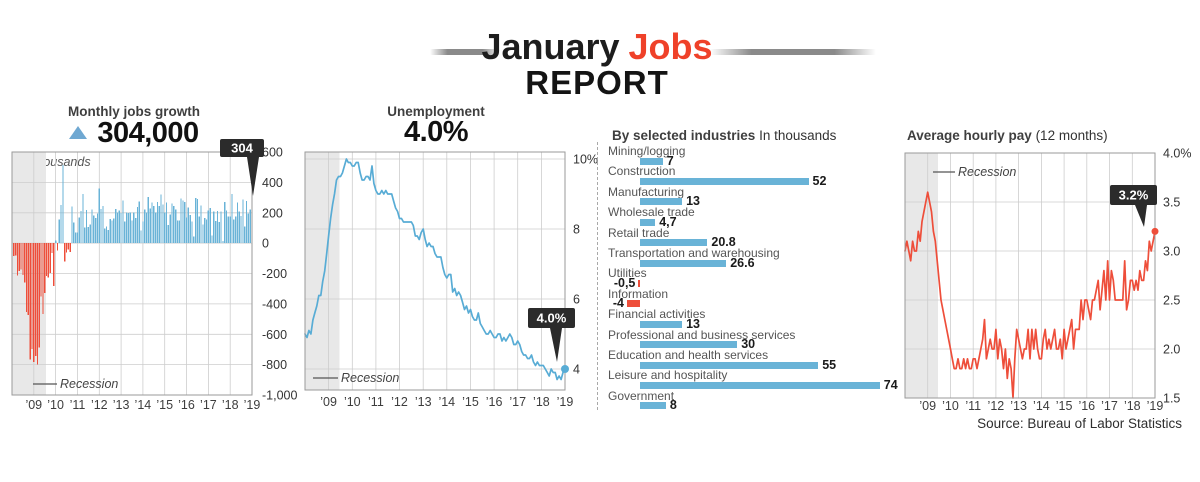 The height and width of the screenshot is (482, 1200). I want to click on svg-text: 400, so click(272, 183).